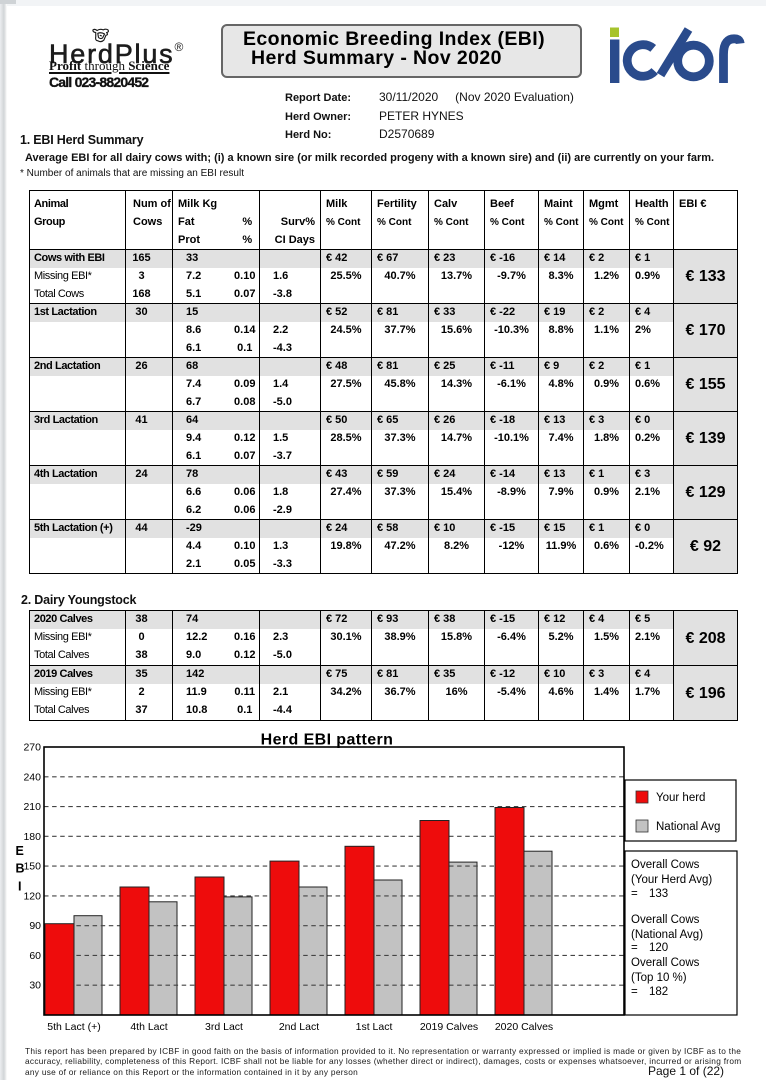 The height and width of the screenshot is (1080, 766). What do you see at coordinates (680, 798) in the screenshot?
I see `svg-text: Your herd` at bounding box center [680, 798].